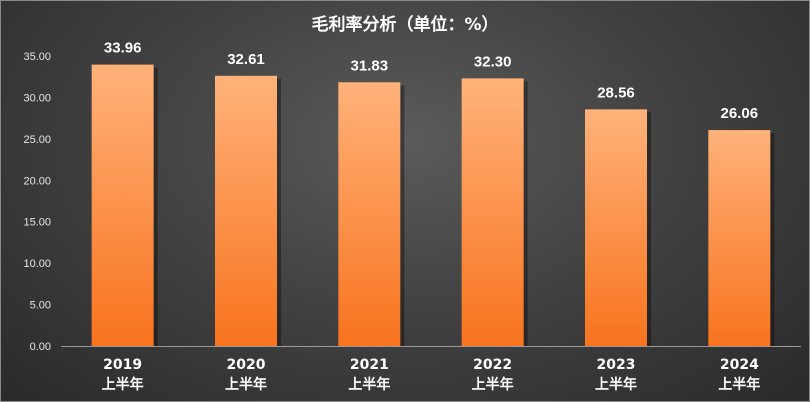 The image size is (810, 402). I want to click on bar-value-label: 28.56, so click(616, 92).